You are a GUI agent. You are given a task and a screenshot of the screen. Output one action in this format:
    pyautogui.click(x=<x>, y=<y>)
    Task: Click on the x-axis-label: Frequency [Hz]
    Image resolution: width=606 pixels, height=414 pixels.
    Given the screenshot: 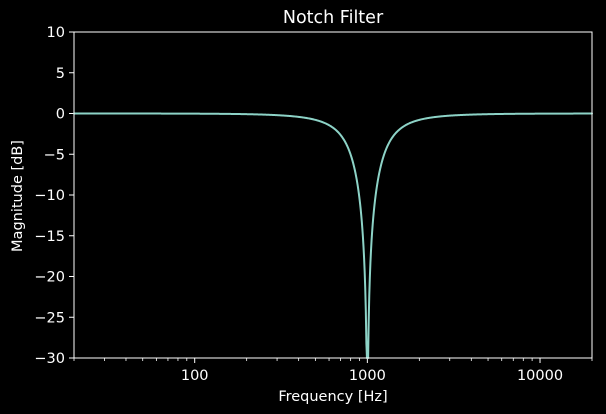 What is the action you would take?
    pyautogui.click(x=332, y=397)
    